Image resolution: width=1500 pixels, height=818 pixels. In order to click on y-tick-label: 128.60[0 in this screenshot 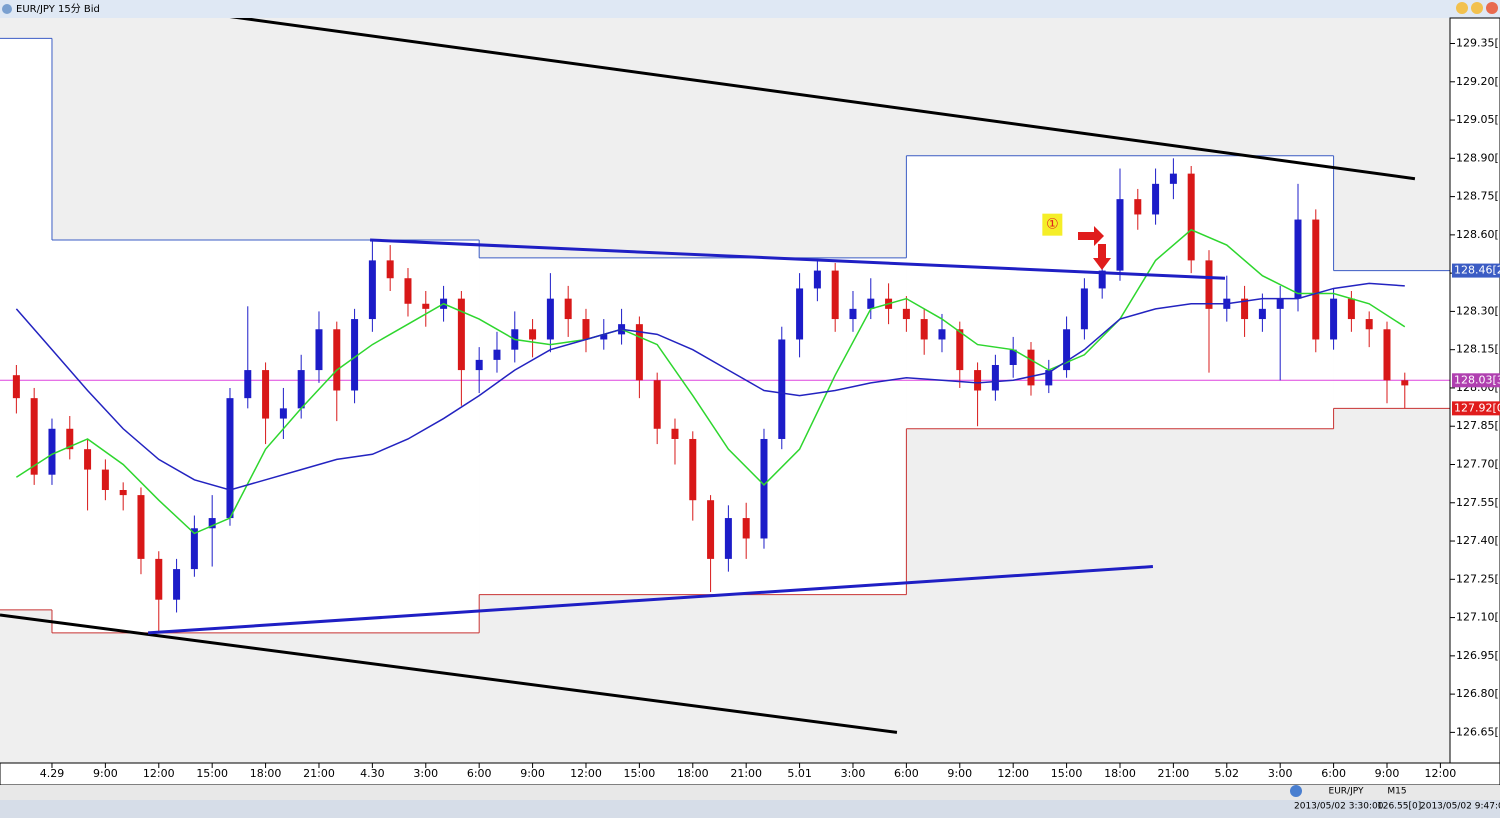, I will do `click(1478, 234)`.